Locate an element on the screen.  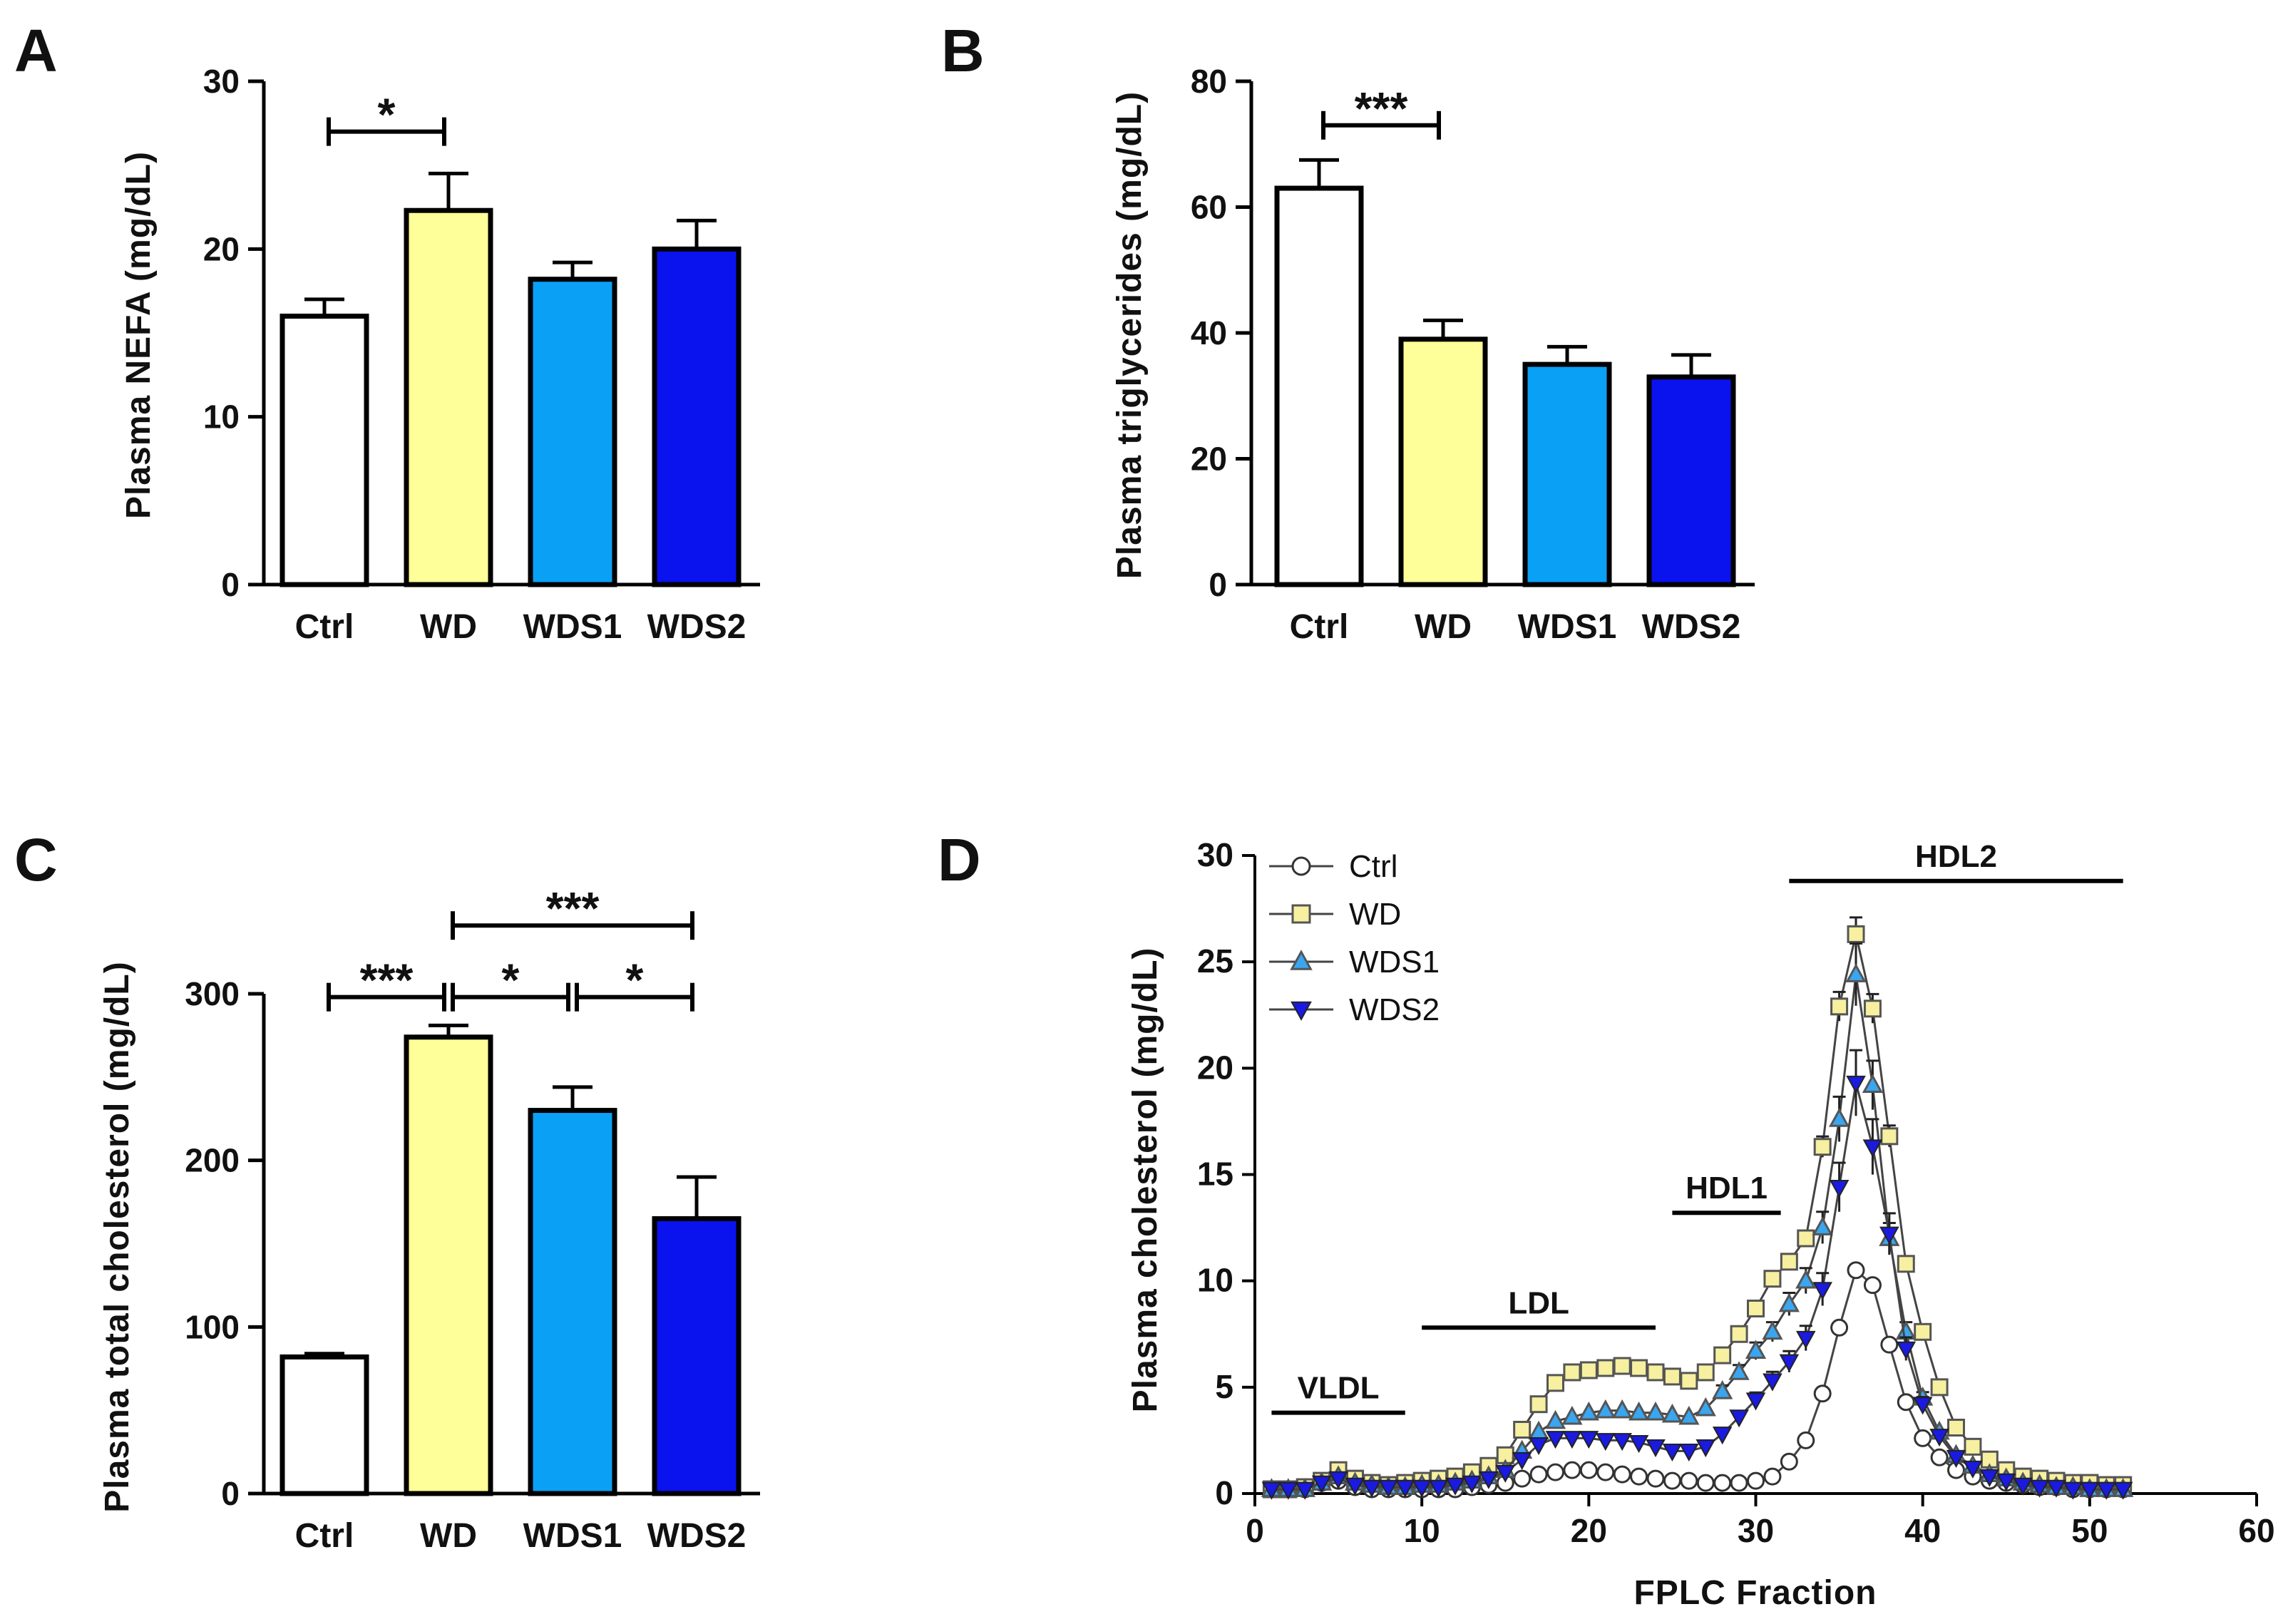
x-tick-label: 10 is located at coordinates (1422, 1530).